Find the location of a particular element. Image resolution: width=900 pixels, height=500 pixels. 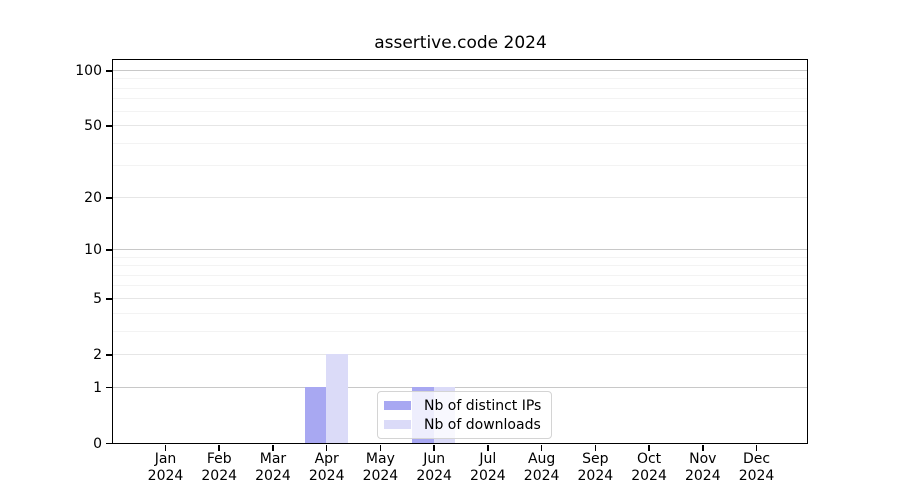

x-axis-tick-mar is located at coordinates (273, 448).